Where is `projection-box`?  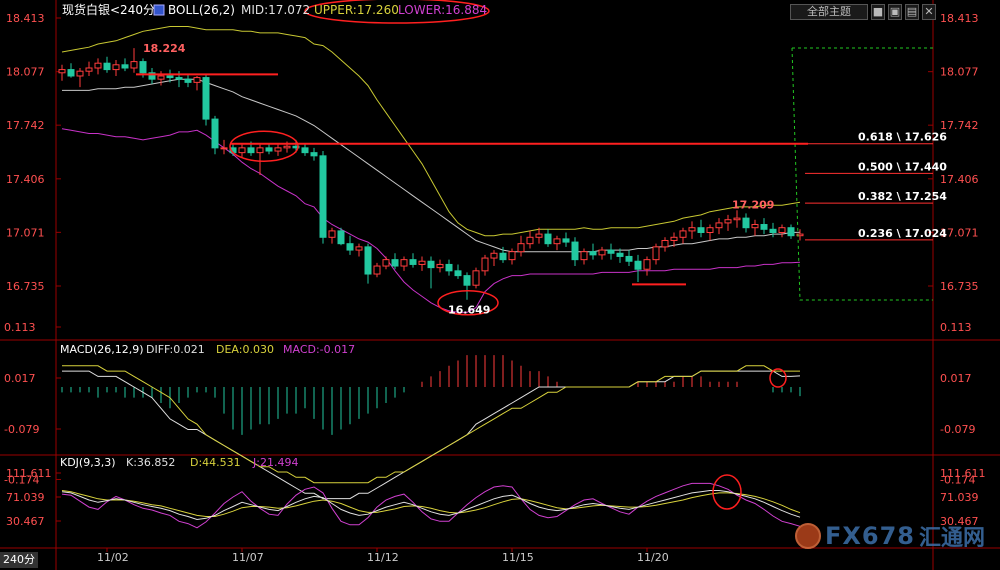 projection-box is located at coordinates (862, 174).